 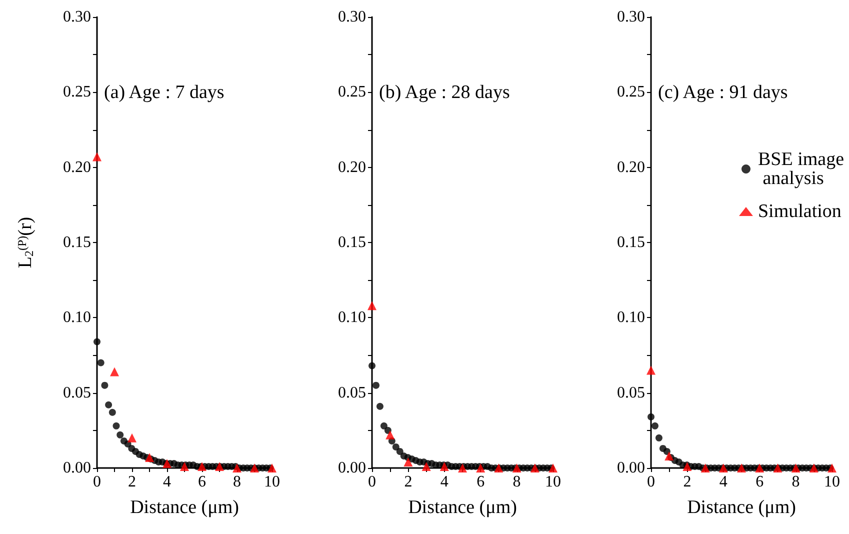 What do you see at coordinates (800, 211) in the screenshot?
I see `legend-label: Simulation` at bounding box center [800, 211].